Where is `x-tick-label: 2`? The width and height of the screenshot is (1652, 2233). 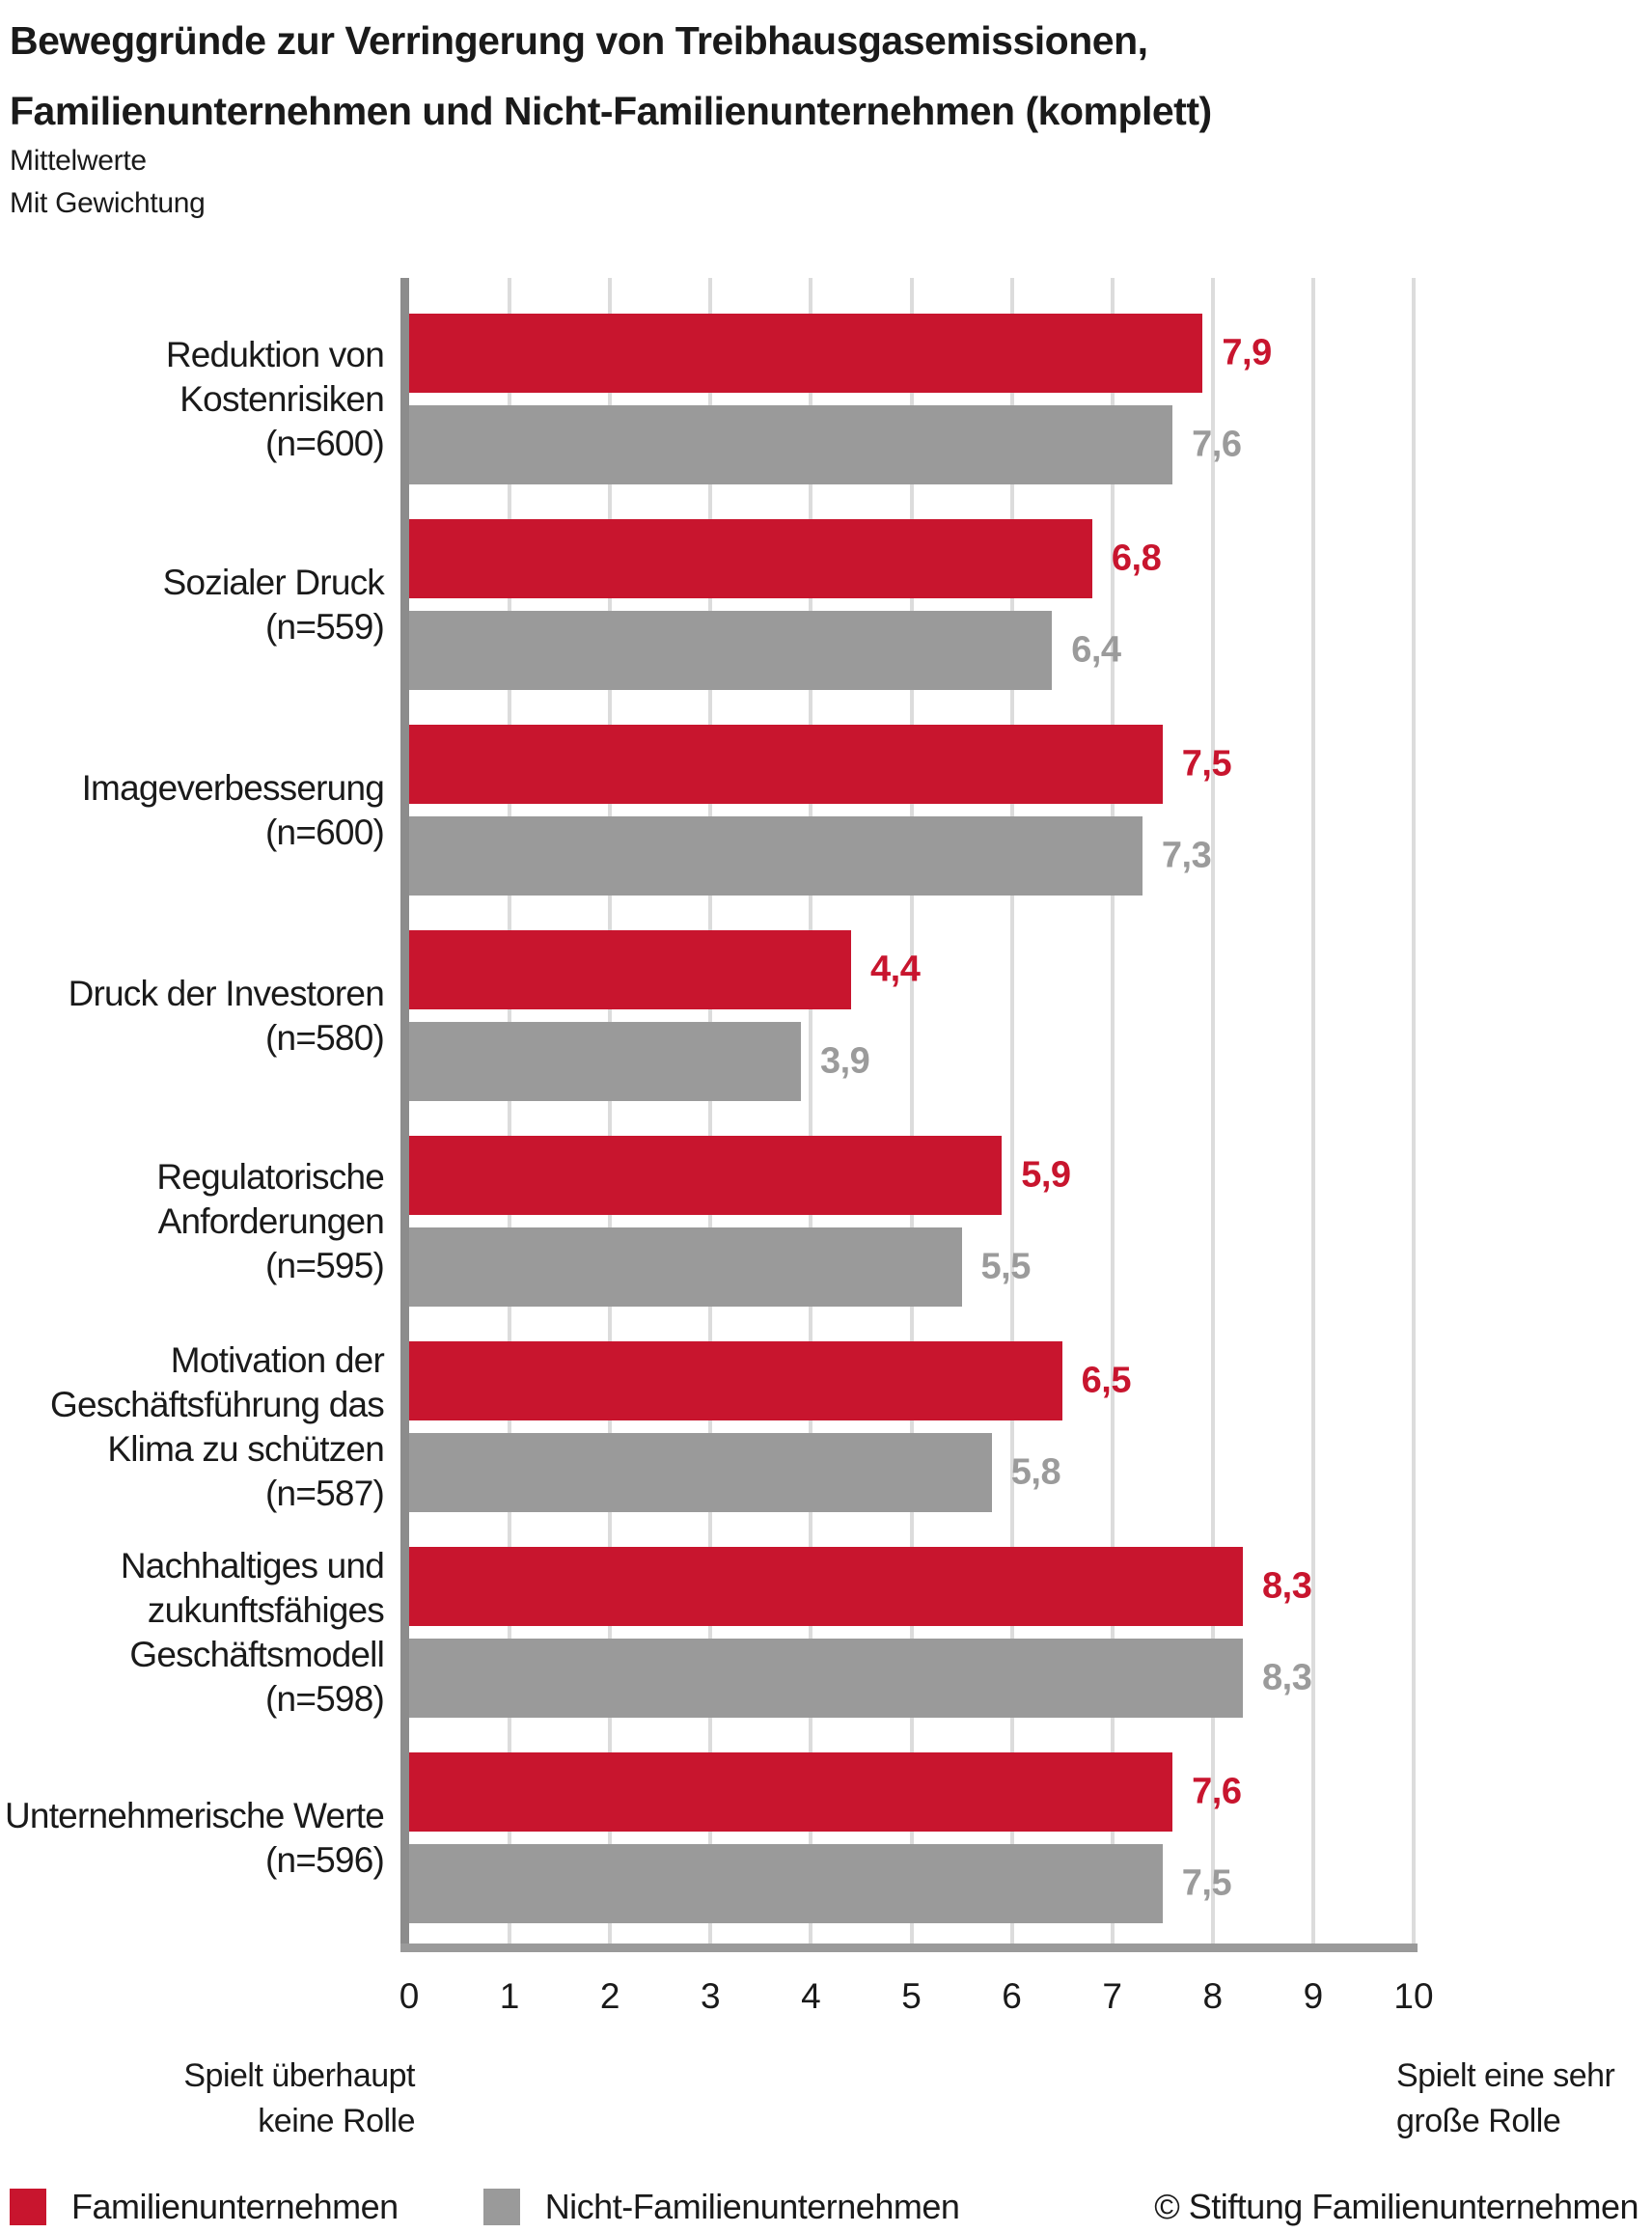 x-tick-label: 2 is located at coordinates (609, 1996).